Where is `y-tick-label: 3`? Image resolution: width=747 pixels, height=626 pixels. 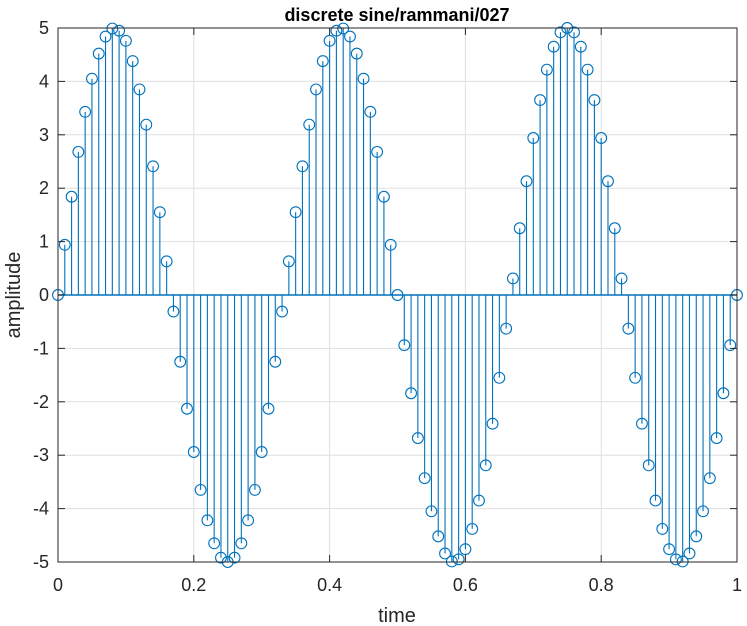 y-tick-label: 3 is located at coordinates (44, 135).